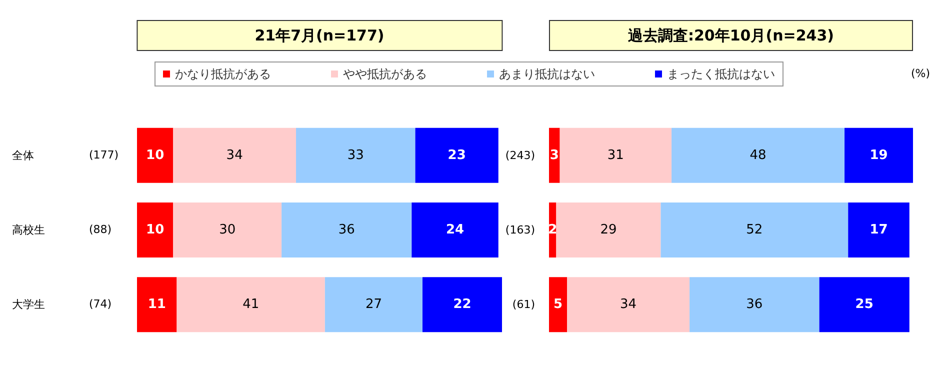  What do you see at coordinates (721, 74) in the screenshot?
I see `legend-label: まったく抵抗はない` at bounding box center [721, 74].